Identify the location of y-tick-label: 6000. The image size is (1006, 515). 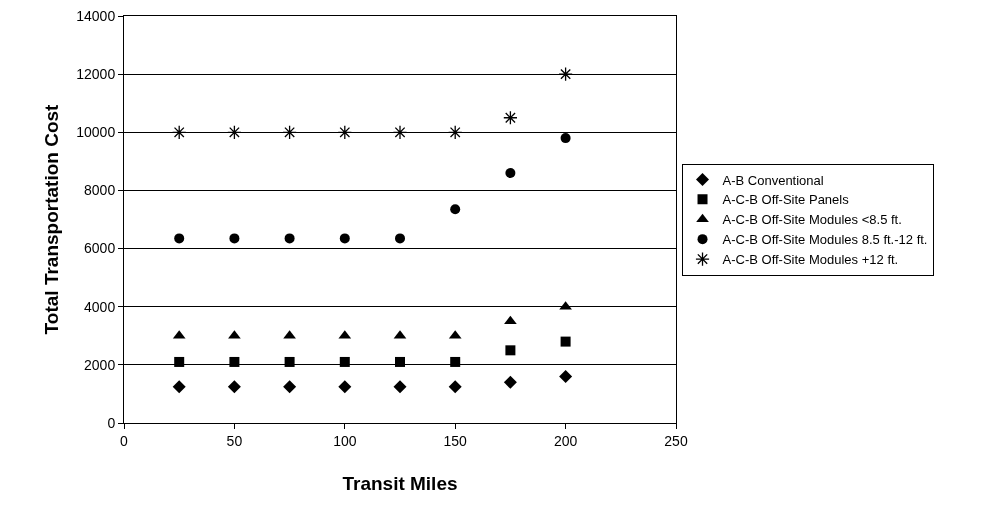
(100, 248).